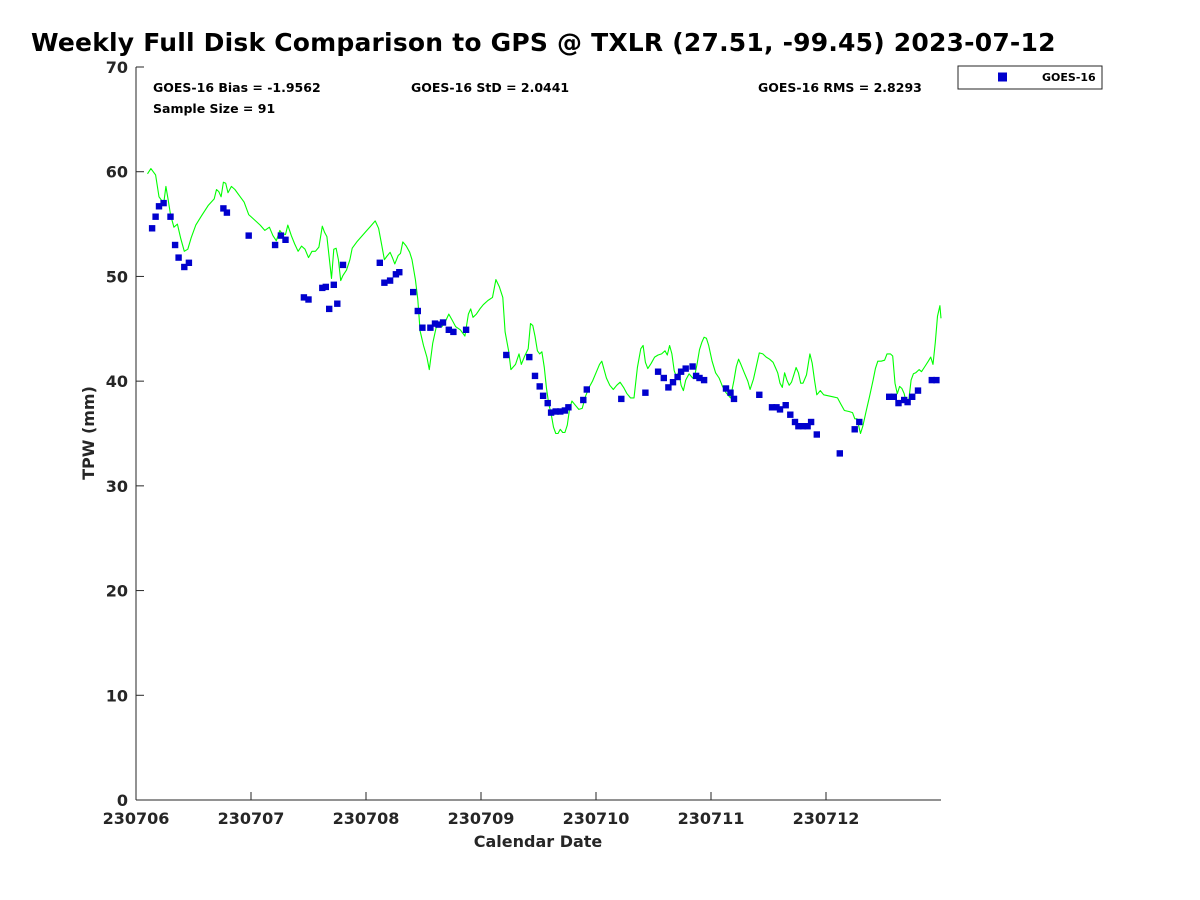 The image size is (1200, 900). Describe the element at coordinates (117, 67) in the screenshot. I see `y-tick-label: 70` at that location.